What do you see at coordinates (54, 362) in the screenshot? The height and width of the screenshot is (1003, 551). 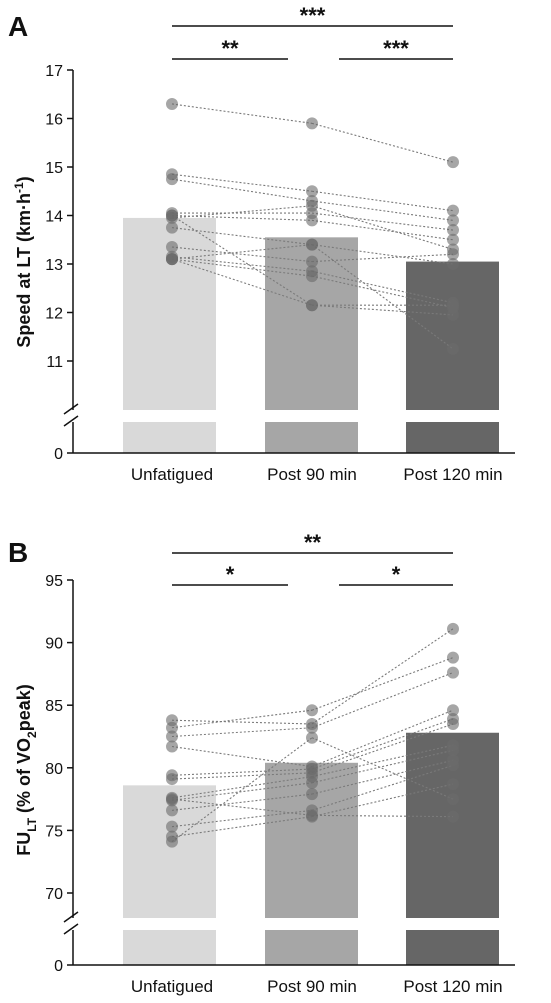 I see `y-tick-label: 11` at bounding box center [54, 362].